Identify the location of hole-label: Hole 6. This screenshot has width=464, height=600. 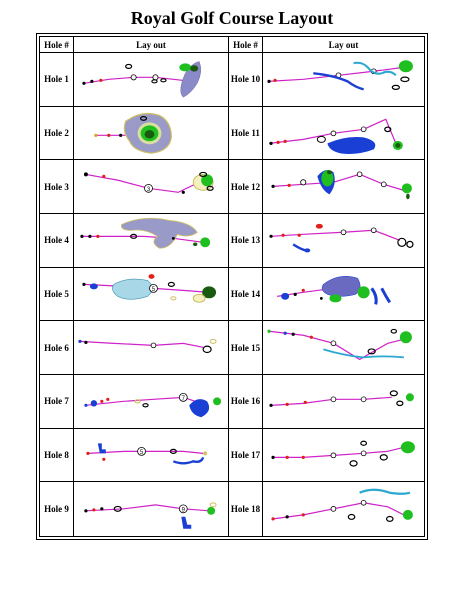
(57, 348).